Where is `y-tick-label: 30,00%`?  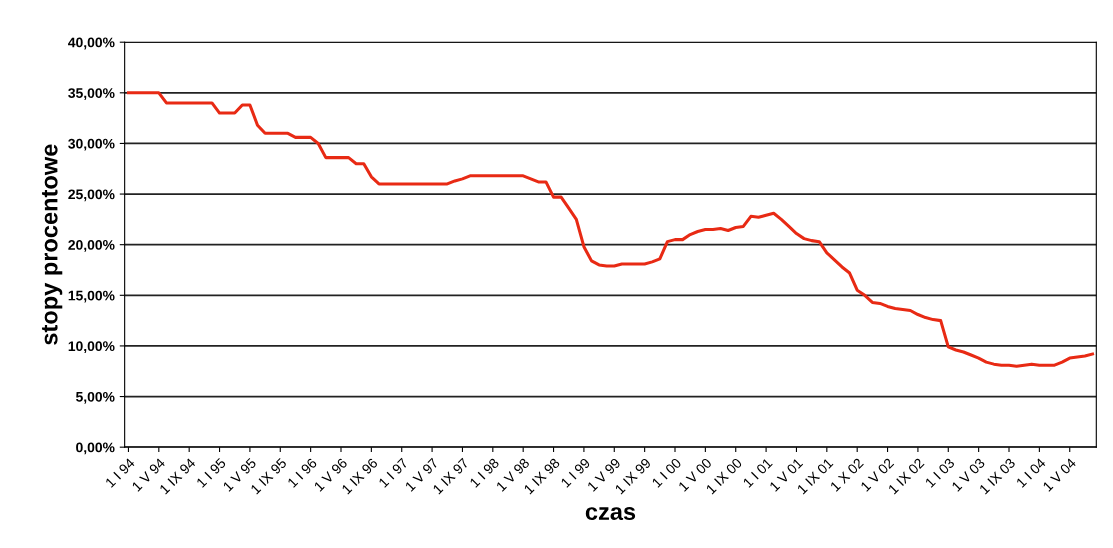
y-tick-label: 30,00% is located at coordinates (91, 144).